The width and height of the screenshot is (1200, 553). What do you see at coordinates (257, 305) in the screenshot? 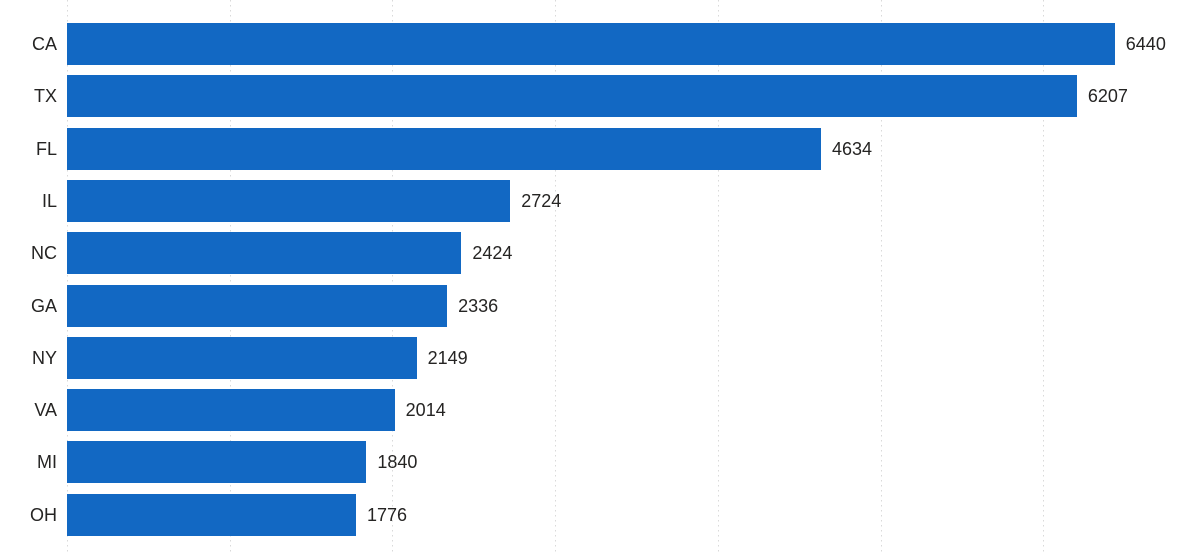
I see `bar-ga` at bounding box center [257, 305].